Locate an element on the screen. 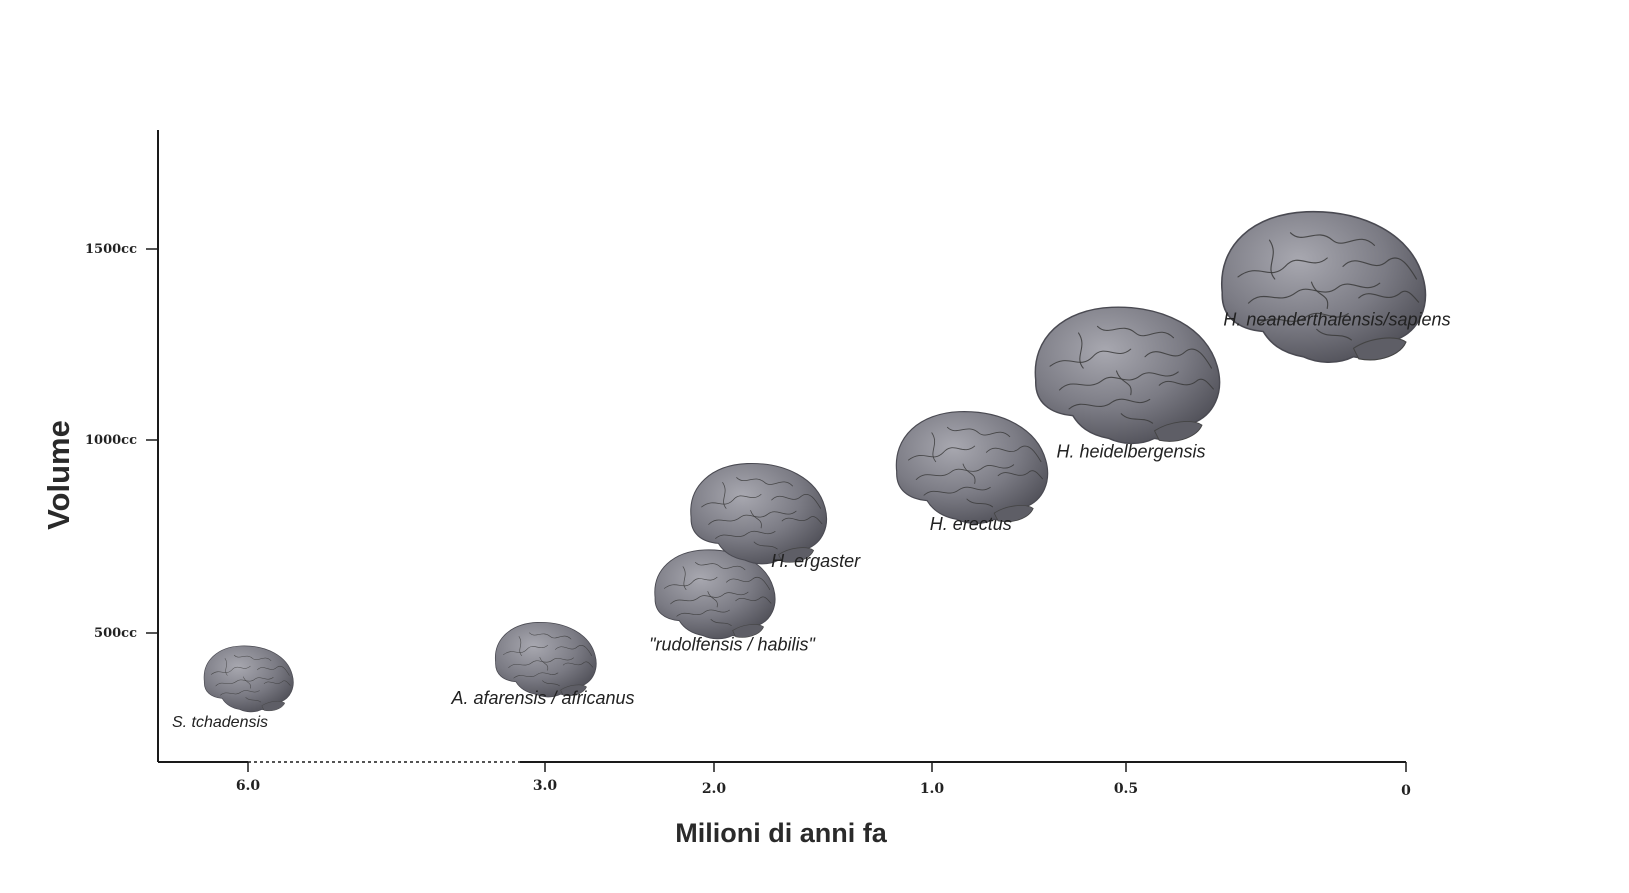 The image size is (1629, 893). x-tick-label-0.5: 0.5 is located at coordinates (1126, 789).